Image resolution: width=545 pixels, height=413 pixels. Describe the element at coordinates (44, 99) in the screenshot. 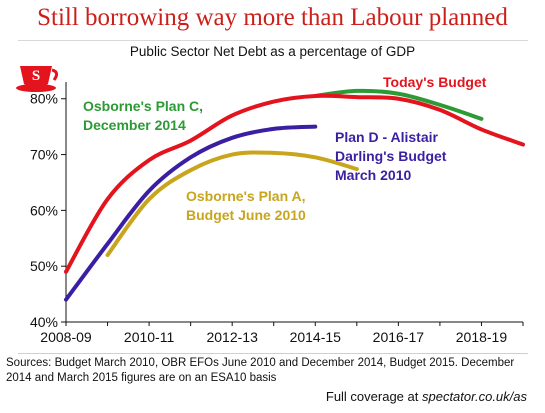

I see `y-tick-label: 80%` at that location.